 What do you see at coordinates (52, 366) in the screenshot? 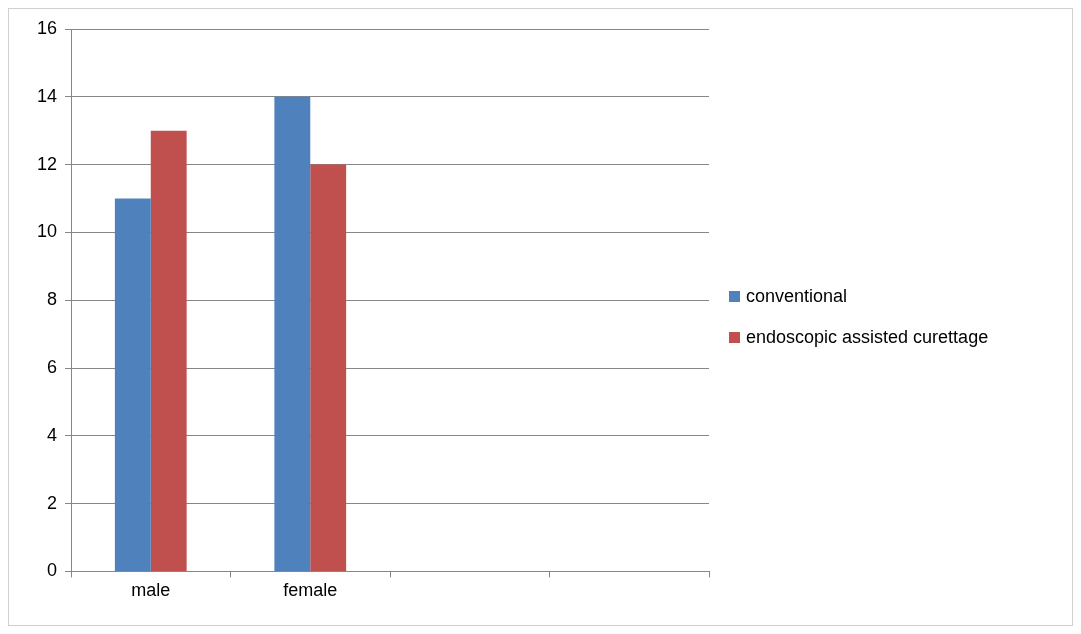
I see `y-tick-label: 6` at bounding box center [52, 366].